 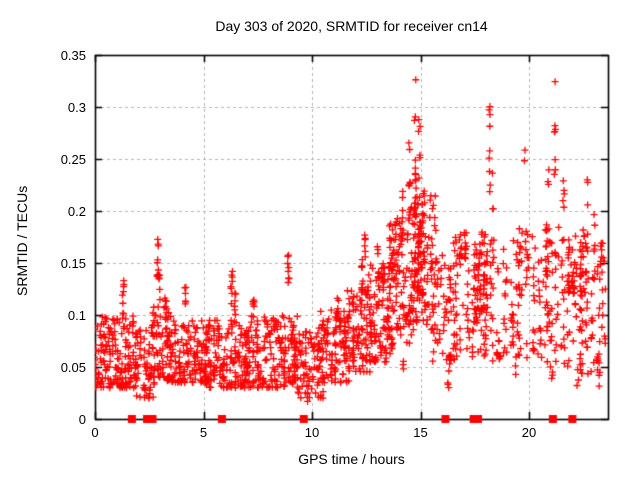 I want to click on y-tick-label: 0.1, so click(x=76, y=315).